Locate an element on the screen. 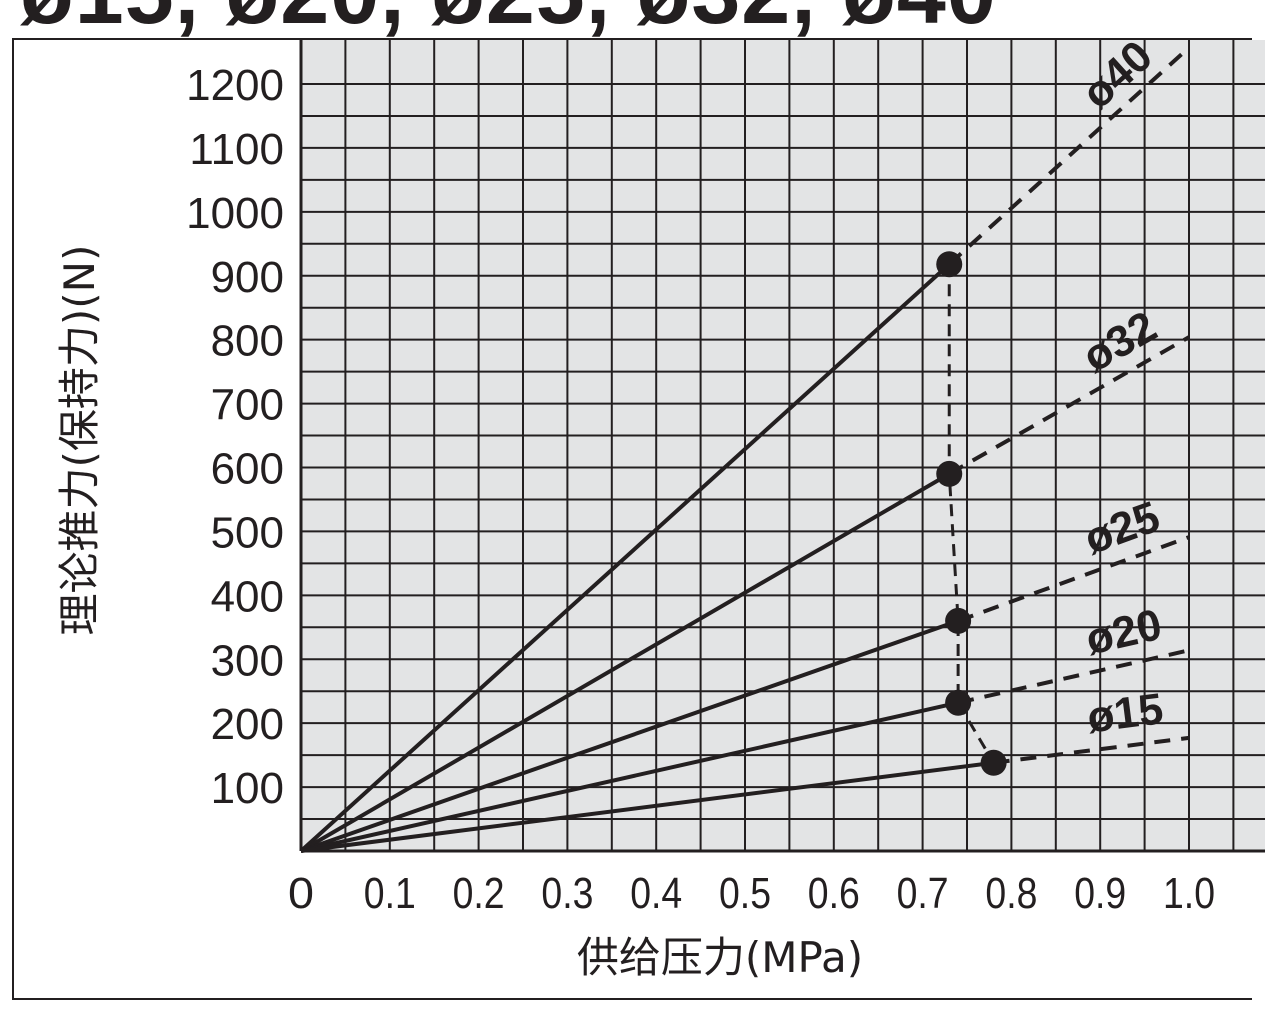 This screenshot has width=1265, height=1015. x-tick-label: 0 is located at coordinates (301, 893).